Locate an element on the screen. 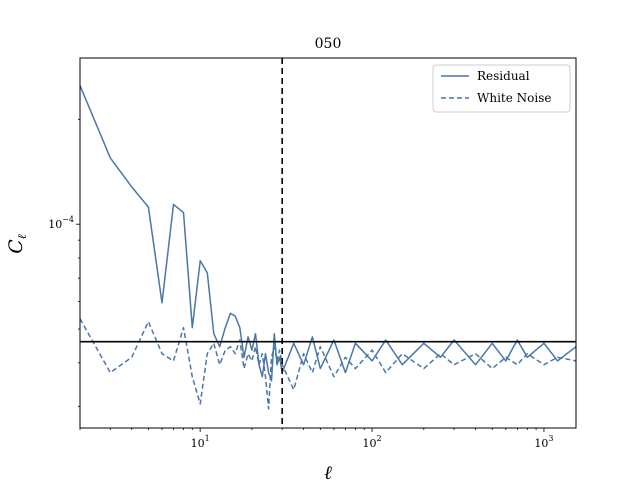 The height and width of the screenshot is (480, 640). x-axis: 10¹ 10² 10³ is located at coordinates (317, 439).